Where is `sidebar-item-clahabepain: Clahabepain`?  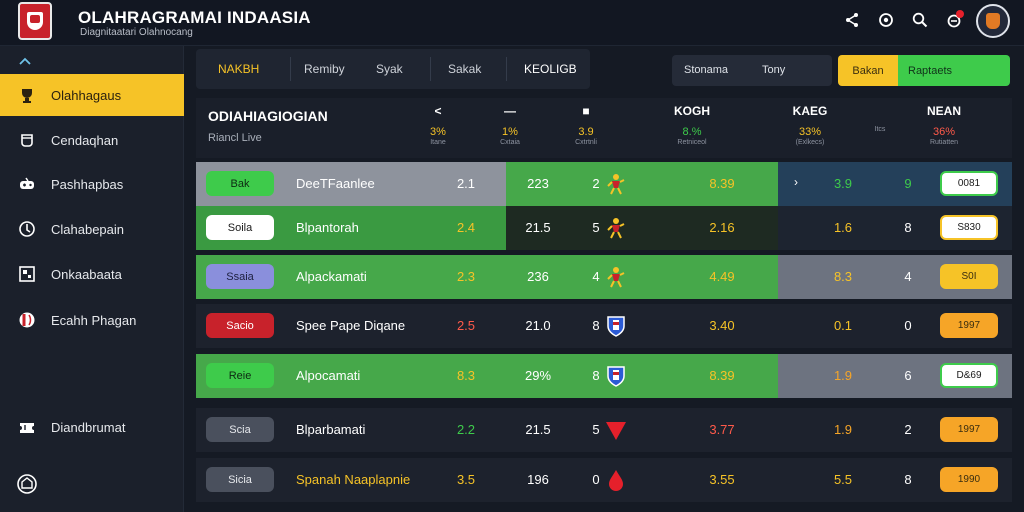
sidebar-item-clahabepain: Clahabepain is located at coordinates (92, 229).